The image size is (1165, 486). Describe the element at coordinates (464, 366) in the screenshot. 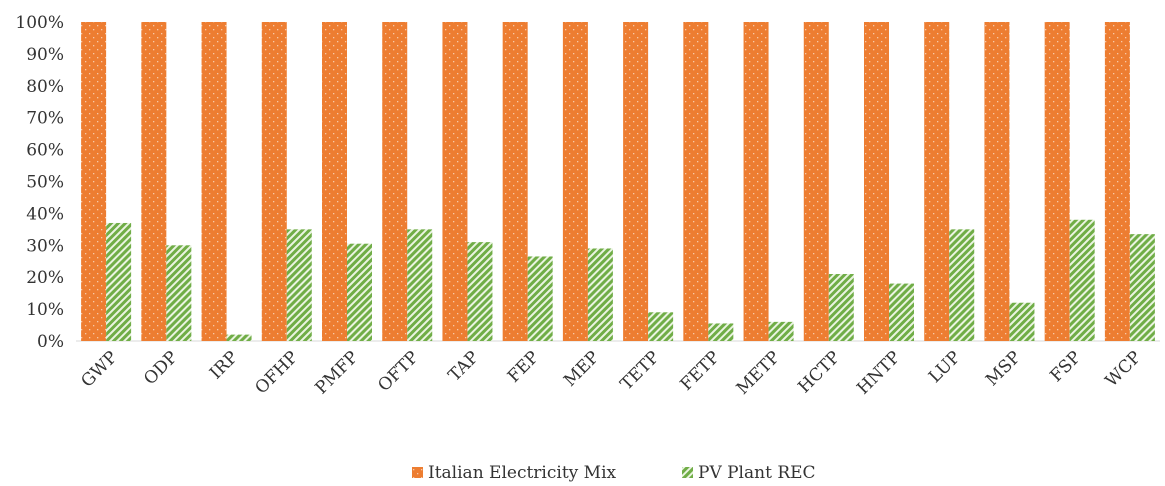

I see `x-tick-label: TAP` at that location.